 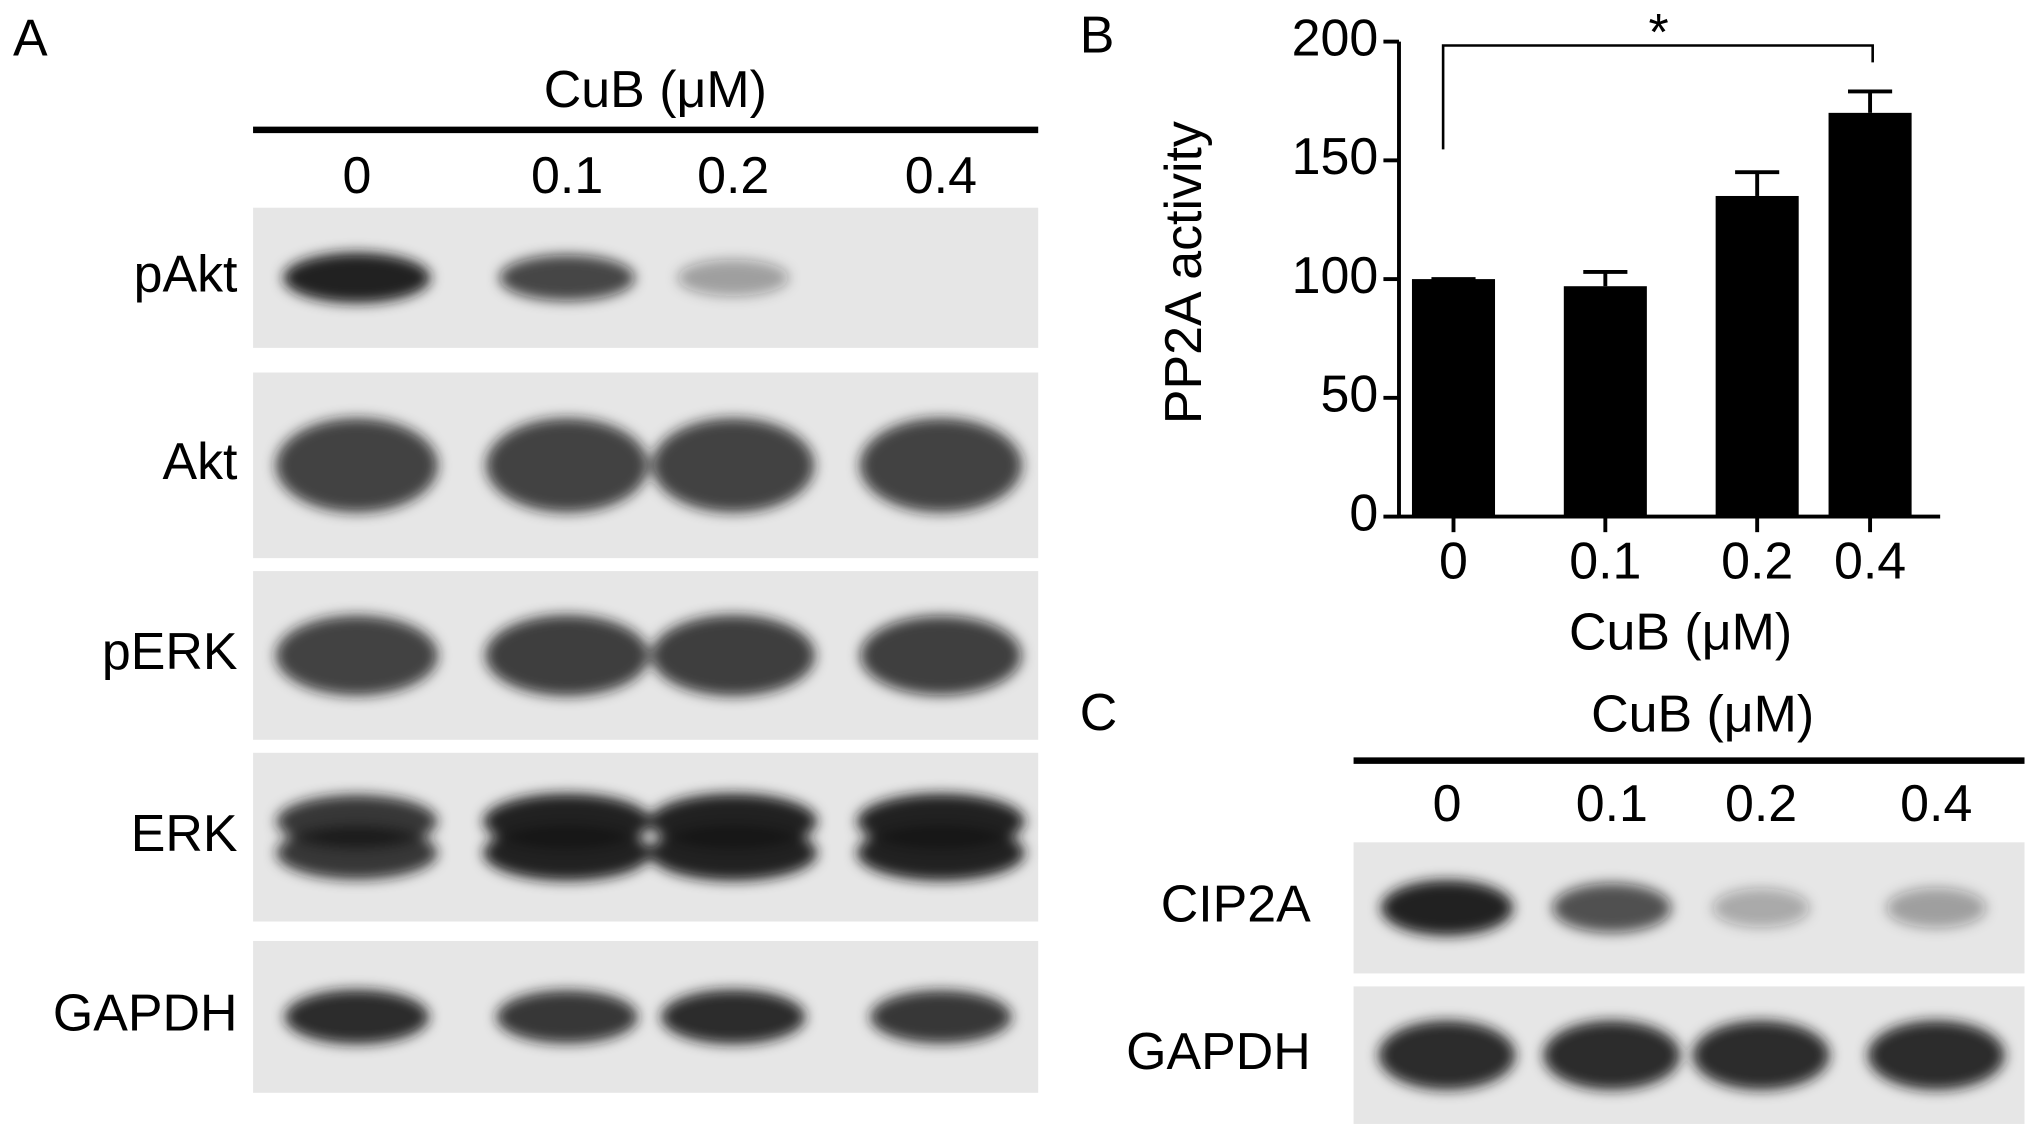 I want to click on y-tick-label: 0, so click(x=1363, y=513).